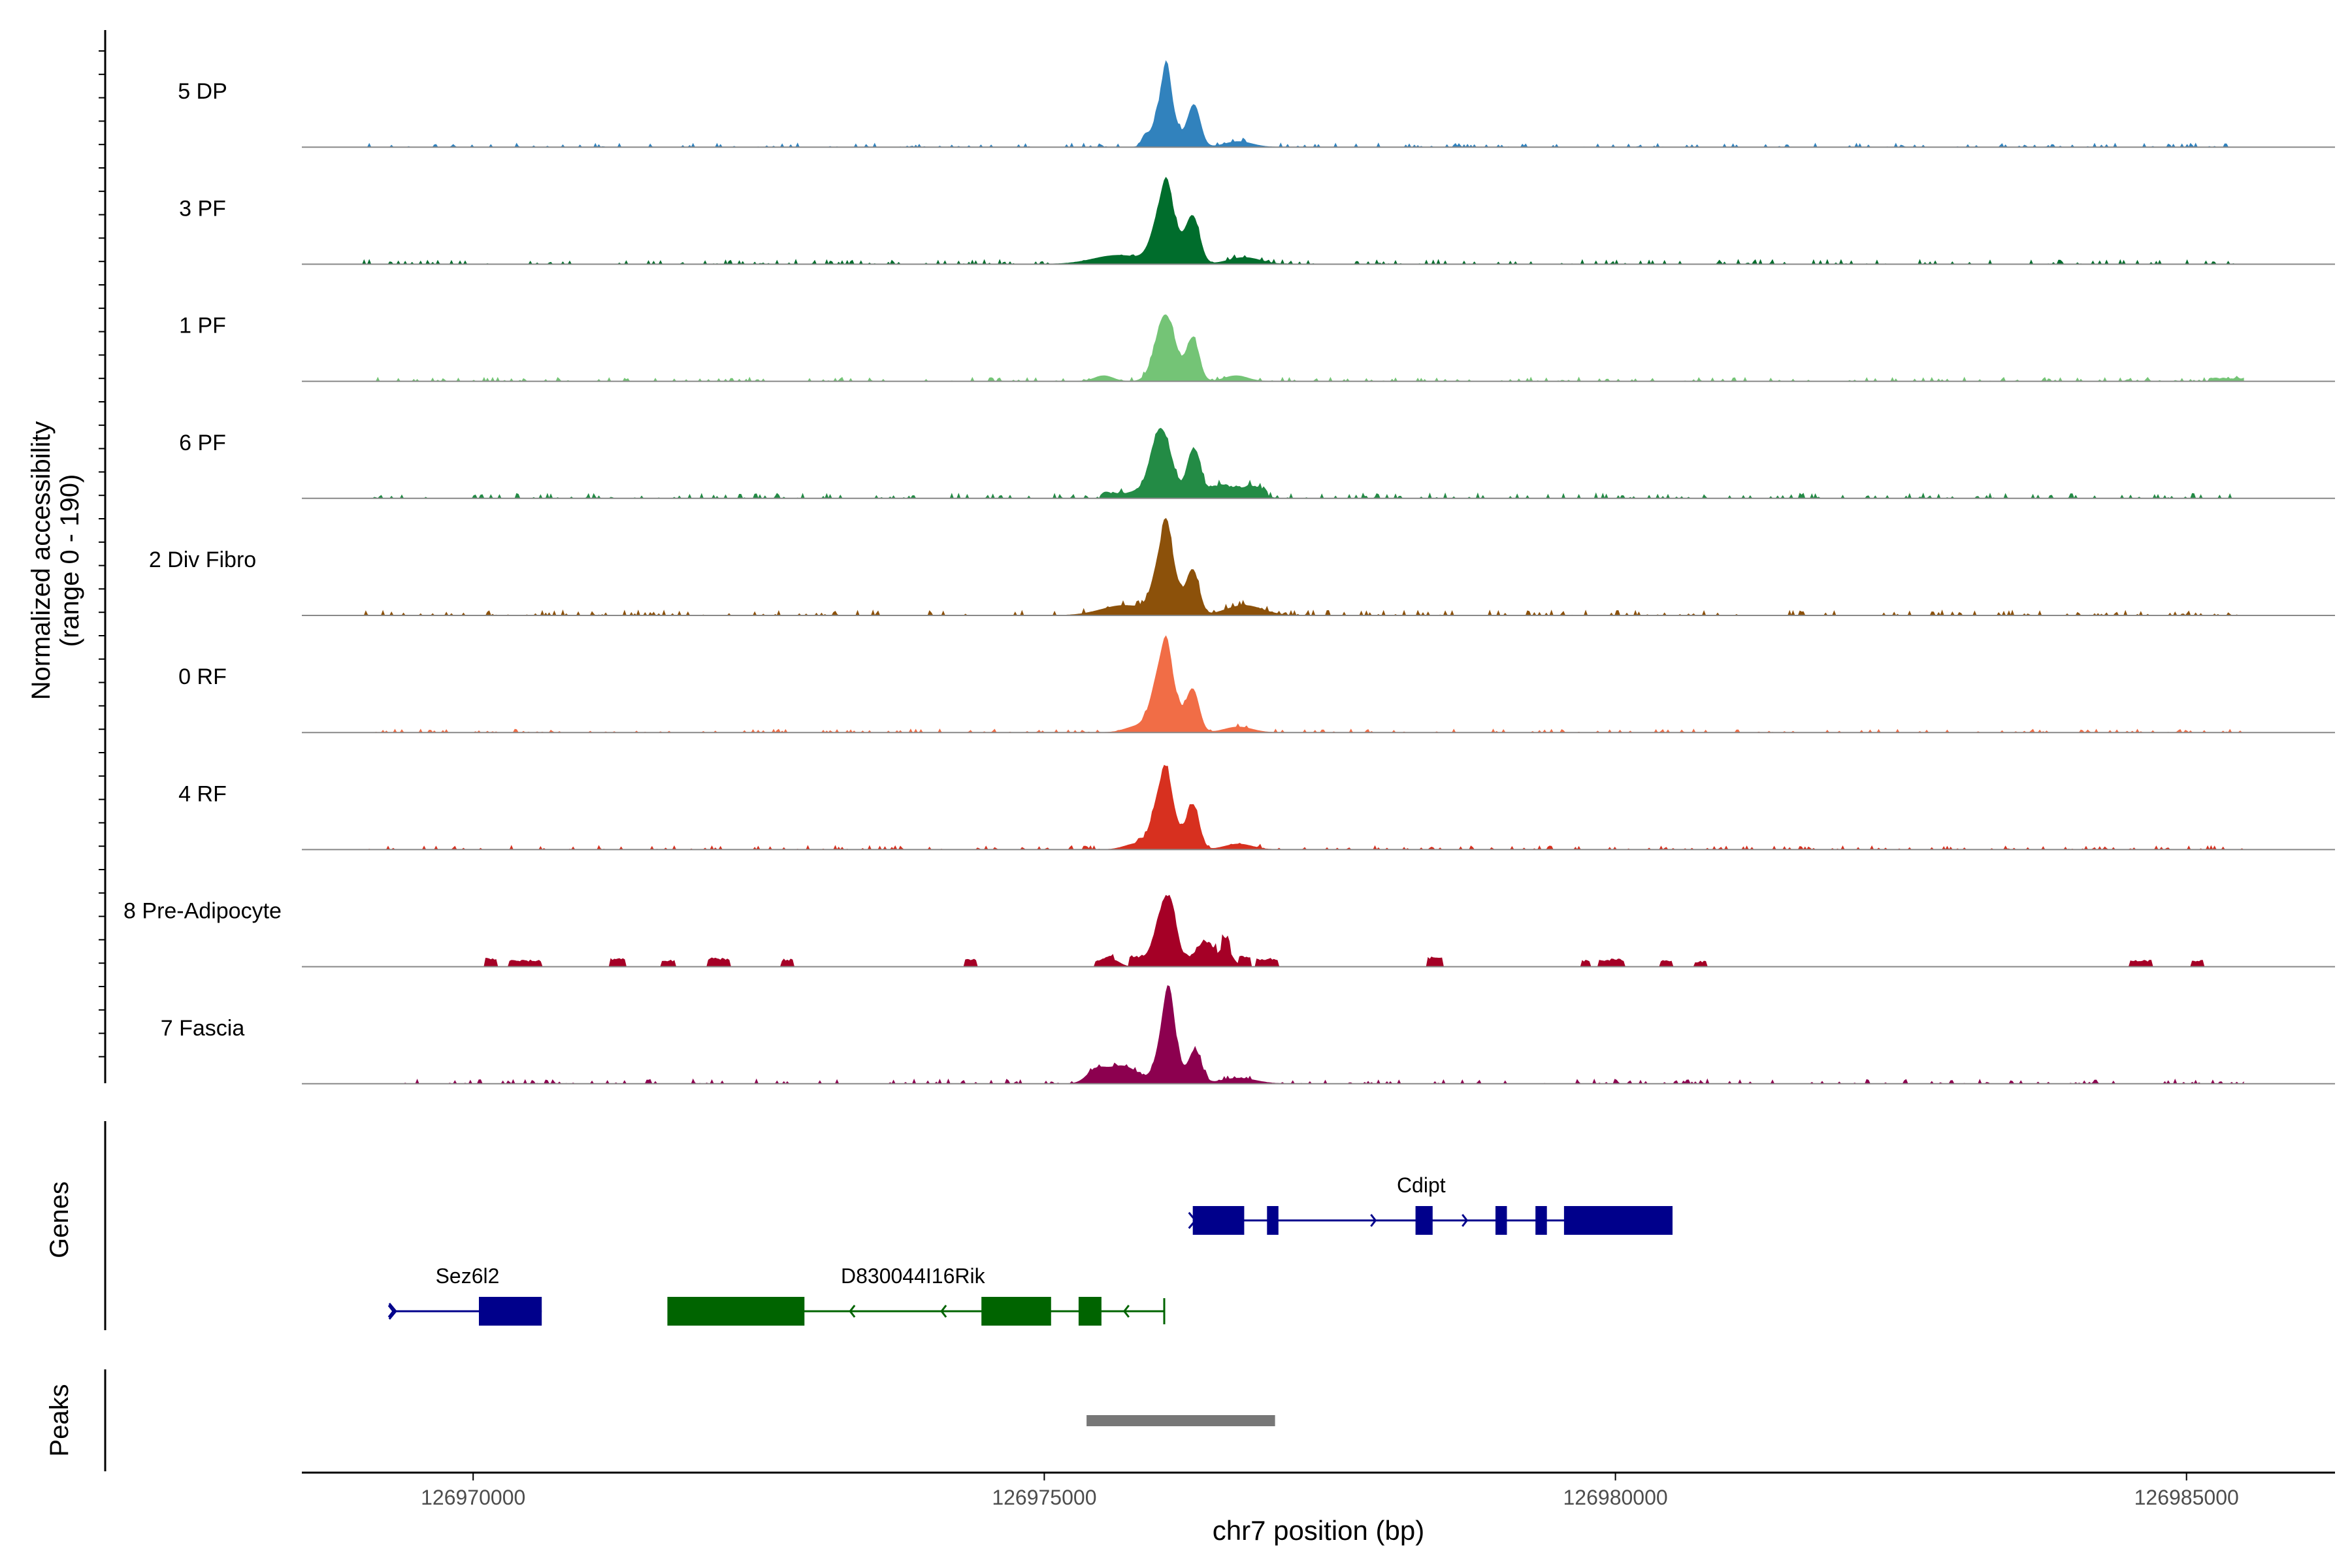 This screenshot has height=1568, width=2352. Describe the element at coordinates (1421, 1185) in the screenshot. I see `gene-label: Cdipt` at that location.